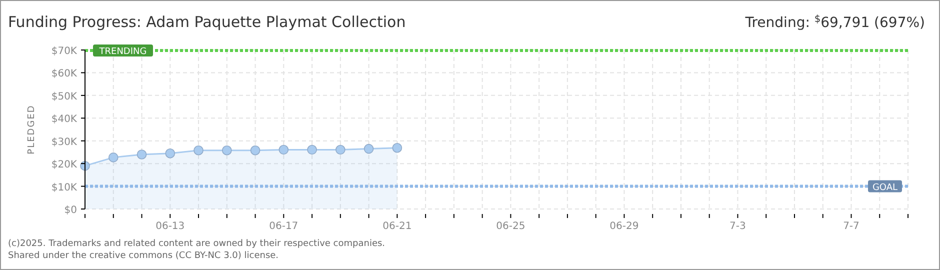 This screenshot has height=270, width=940. What do you see at coordinates (851, 226) in the screenshot?
I see `x-tick-label: 7-7` at bounding box center [851, 226].